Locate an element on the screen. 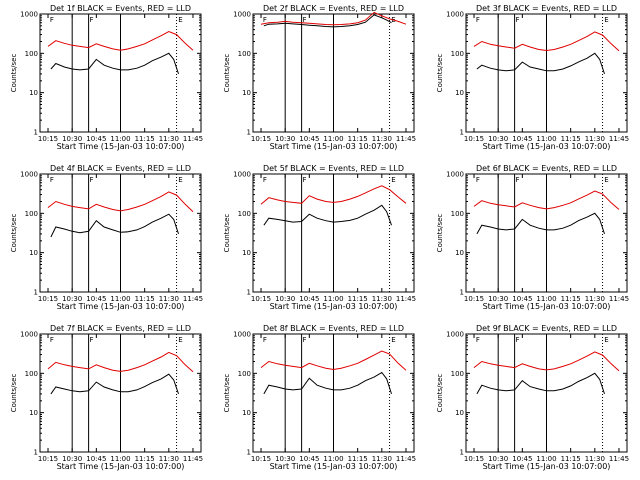 This screenshot has width=640, height=480. panel-title: Det 9f BLACK = Events, RED = LLD is located at coordinates (546, 328).